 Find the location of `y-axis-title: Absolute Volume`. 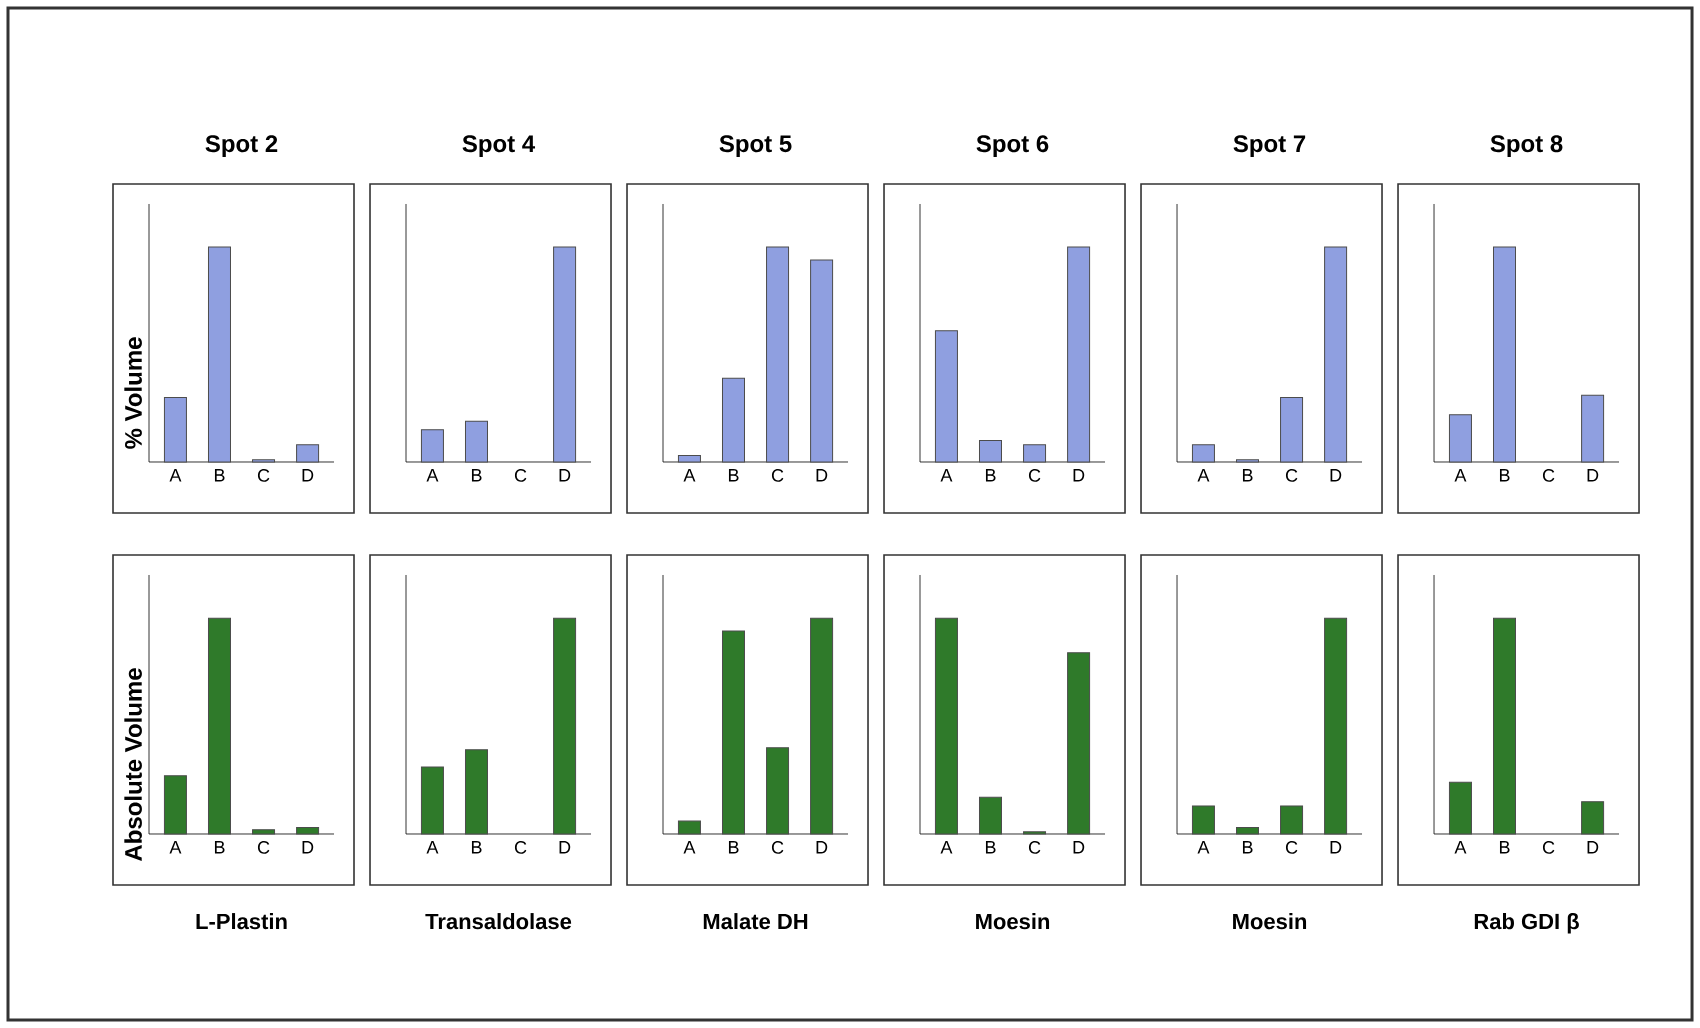

y-axis-title: Absolute Volume is located at coordinates (133, 765).